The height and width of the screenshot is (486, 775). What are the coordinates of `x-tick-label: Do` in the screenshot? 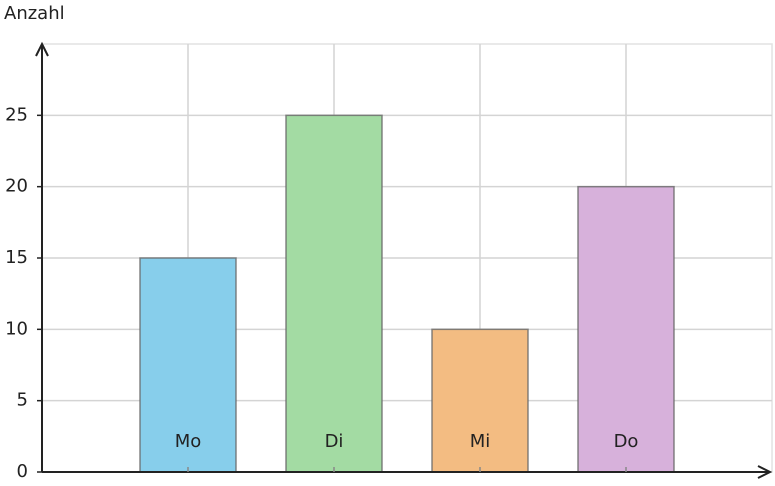 It's located at (626, 441).